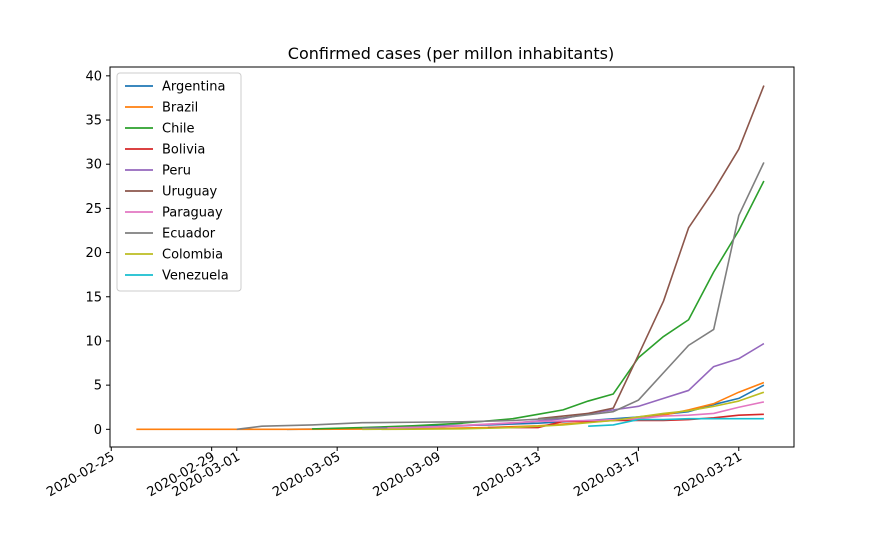  What do you see at coordinates (93, 209) in the screenshot?
I see `y-tick-label: 25` at bounding box center [93, 209].